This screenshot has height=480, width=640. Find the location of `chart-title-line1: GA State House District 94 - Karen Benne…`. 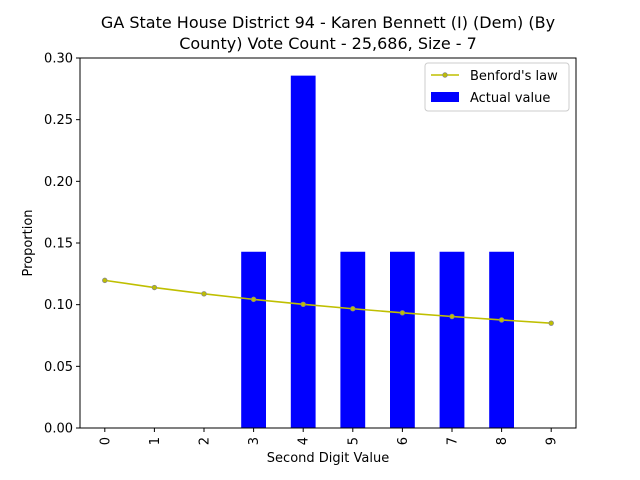

chart-title-line1: GA State House District 94 - Karen Benne… is located at coordinates (328, 22).